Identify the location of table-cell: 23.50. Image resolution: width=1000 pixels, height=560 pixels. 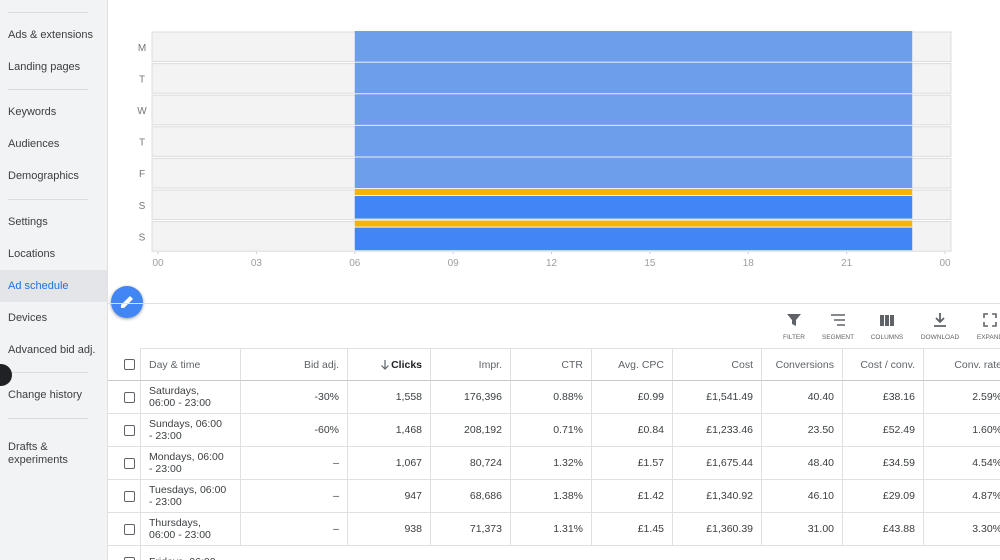
(801, 430).